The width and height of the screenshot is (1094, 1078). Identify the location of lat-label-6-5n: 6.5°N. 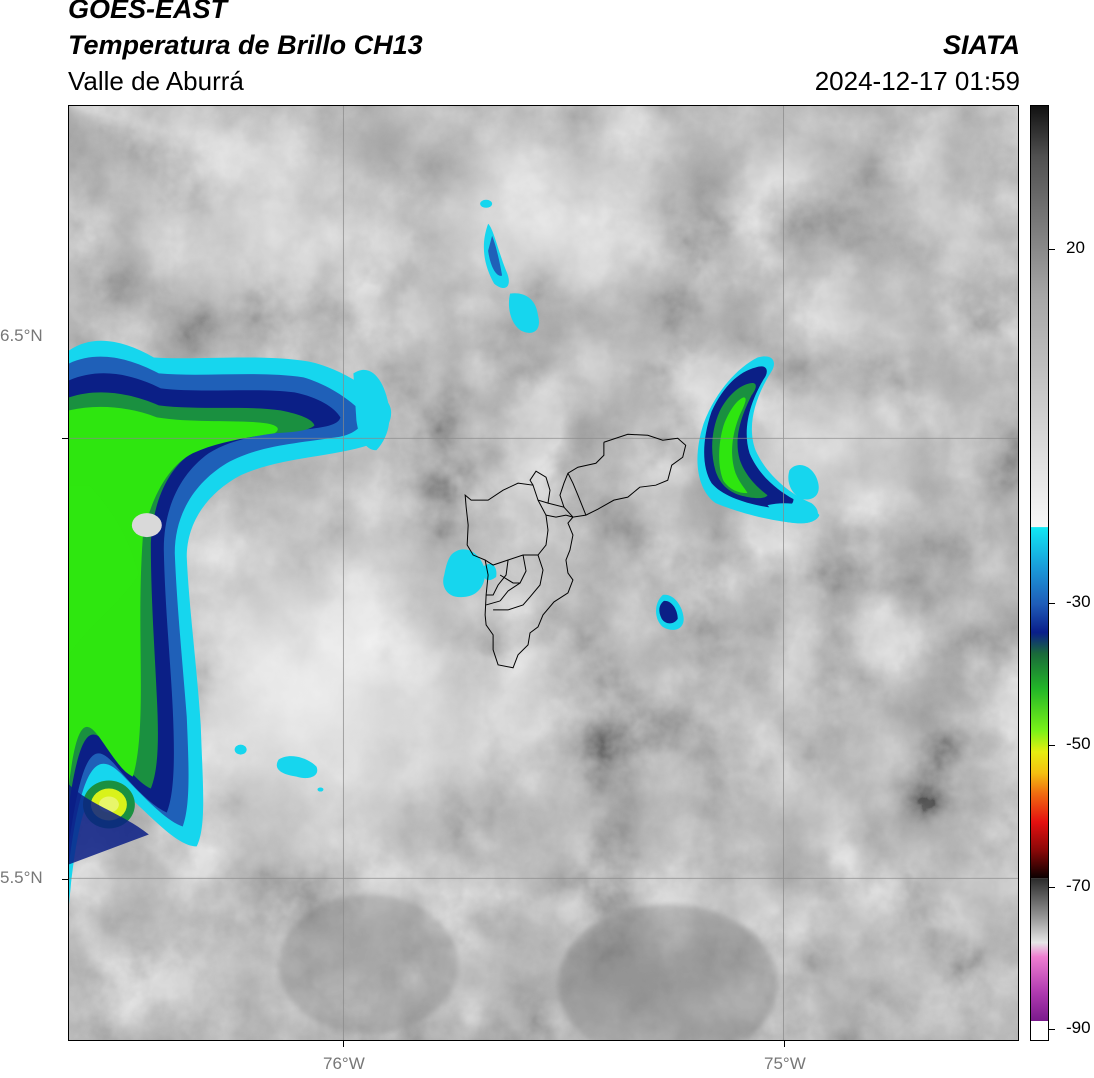
(21, 335).